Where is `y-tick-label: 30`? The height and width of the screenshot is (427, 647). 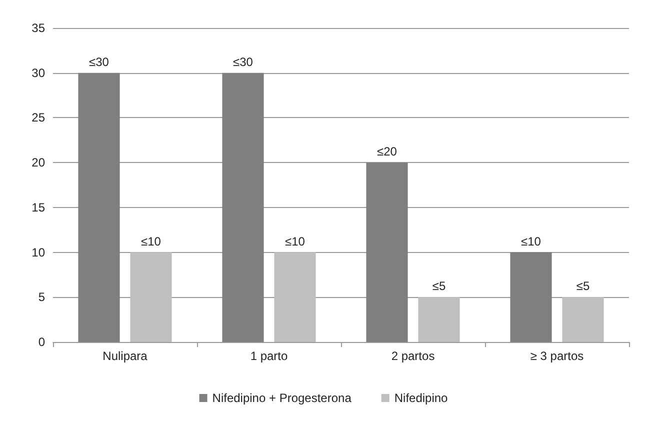
y-tick-label: 30 is located at coordinates (39, 73).